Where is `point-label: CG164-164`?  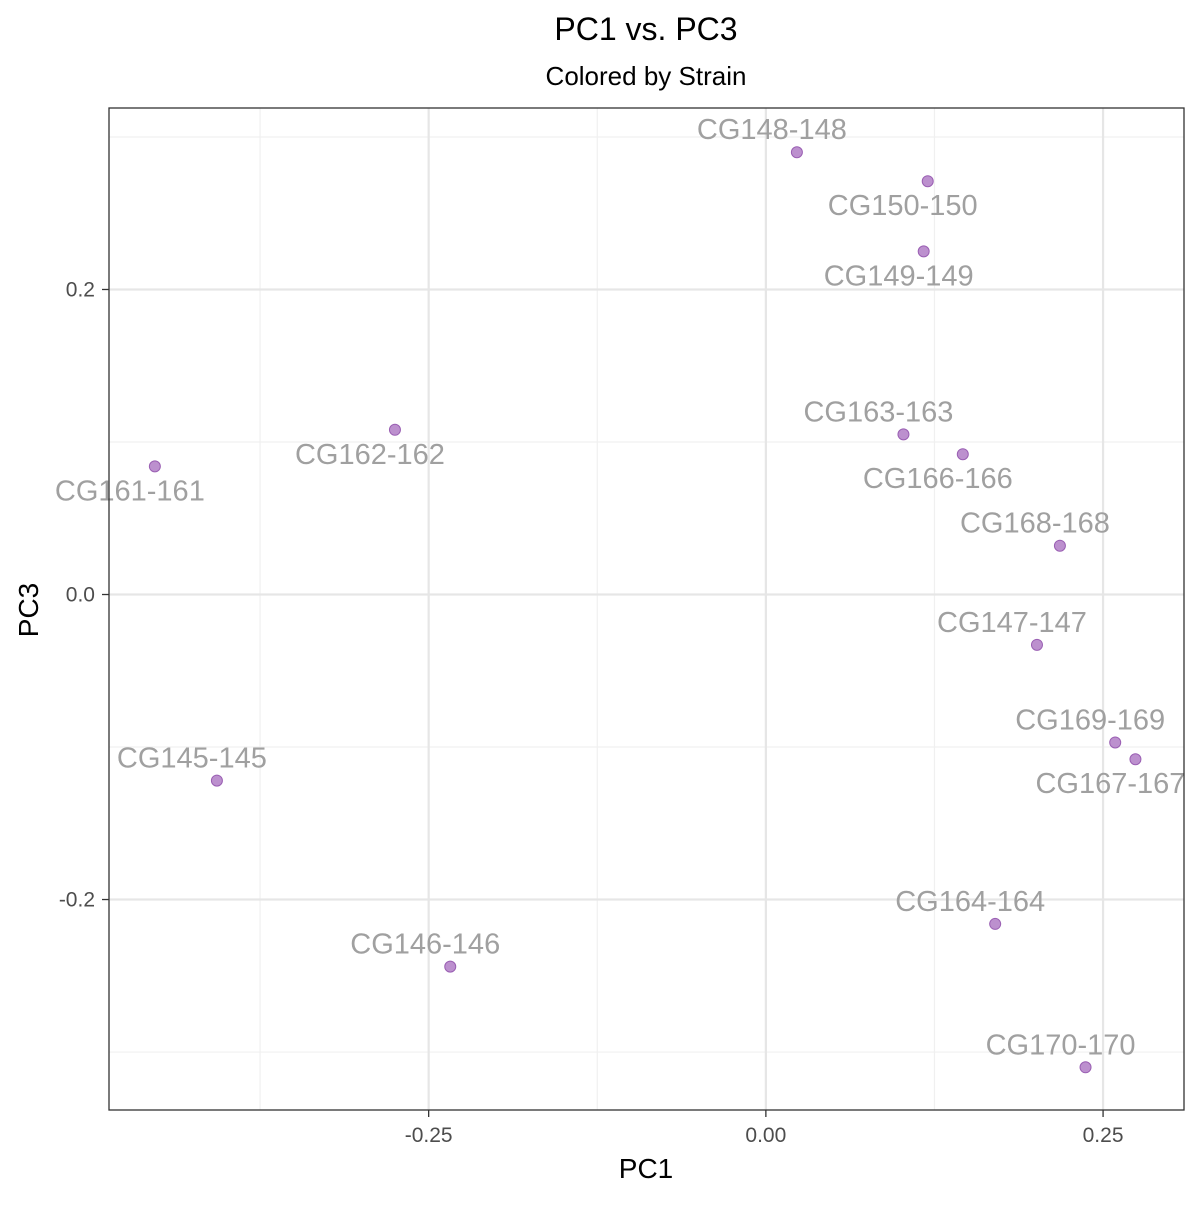
point-label: CG164-164 is located at coordinates (970, 902).